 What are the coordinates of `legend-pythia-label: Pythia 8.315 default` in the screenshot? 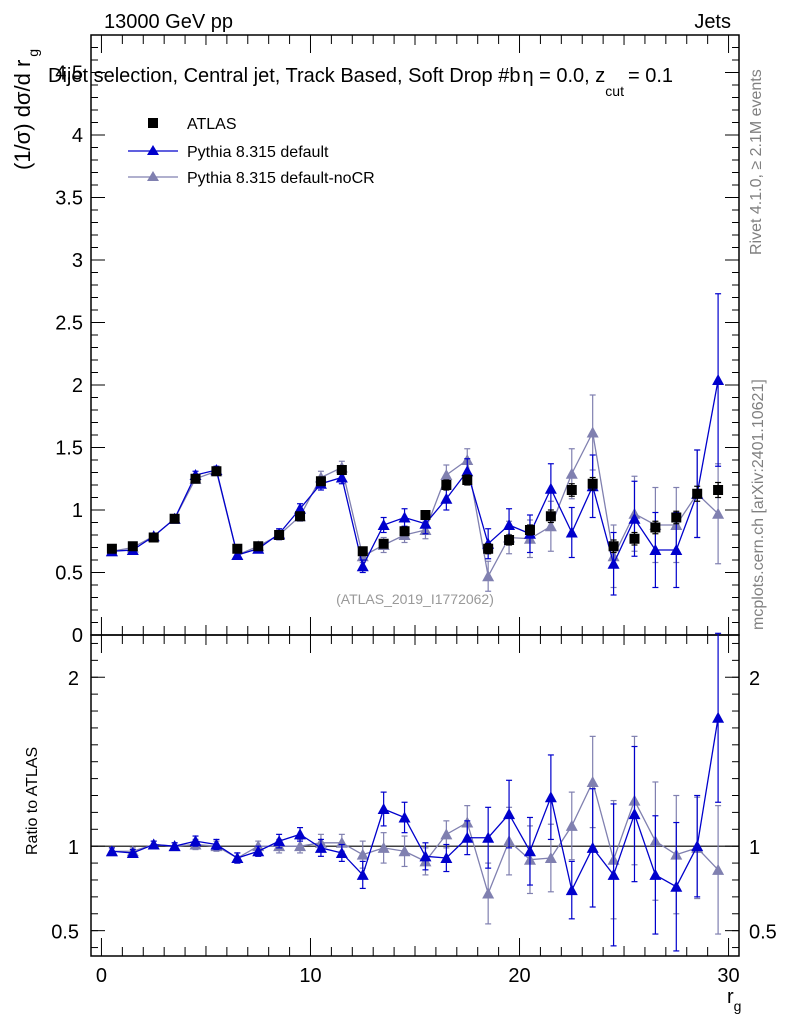 It's located at (258, 152).